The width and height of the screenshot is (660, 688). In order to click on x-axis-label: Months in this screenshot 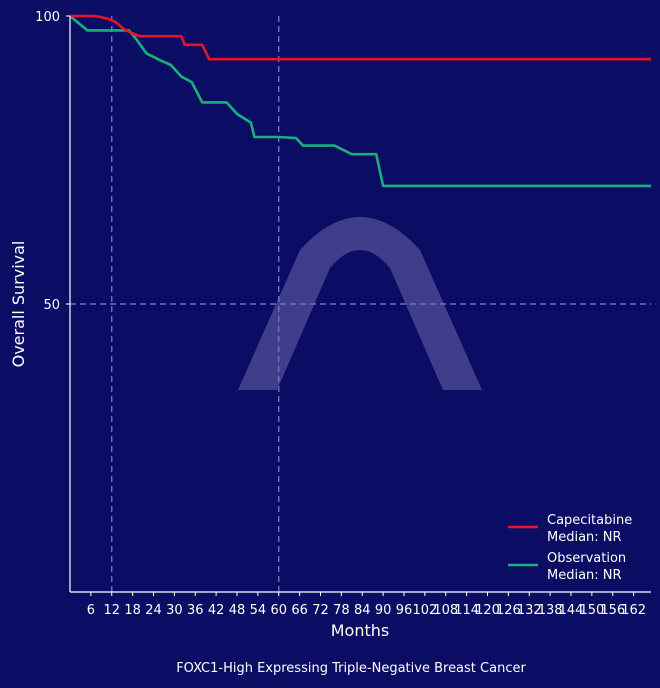, I will do `click(360, 630)`.